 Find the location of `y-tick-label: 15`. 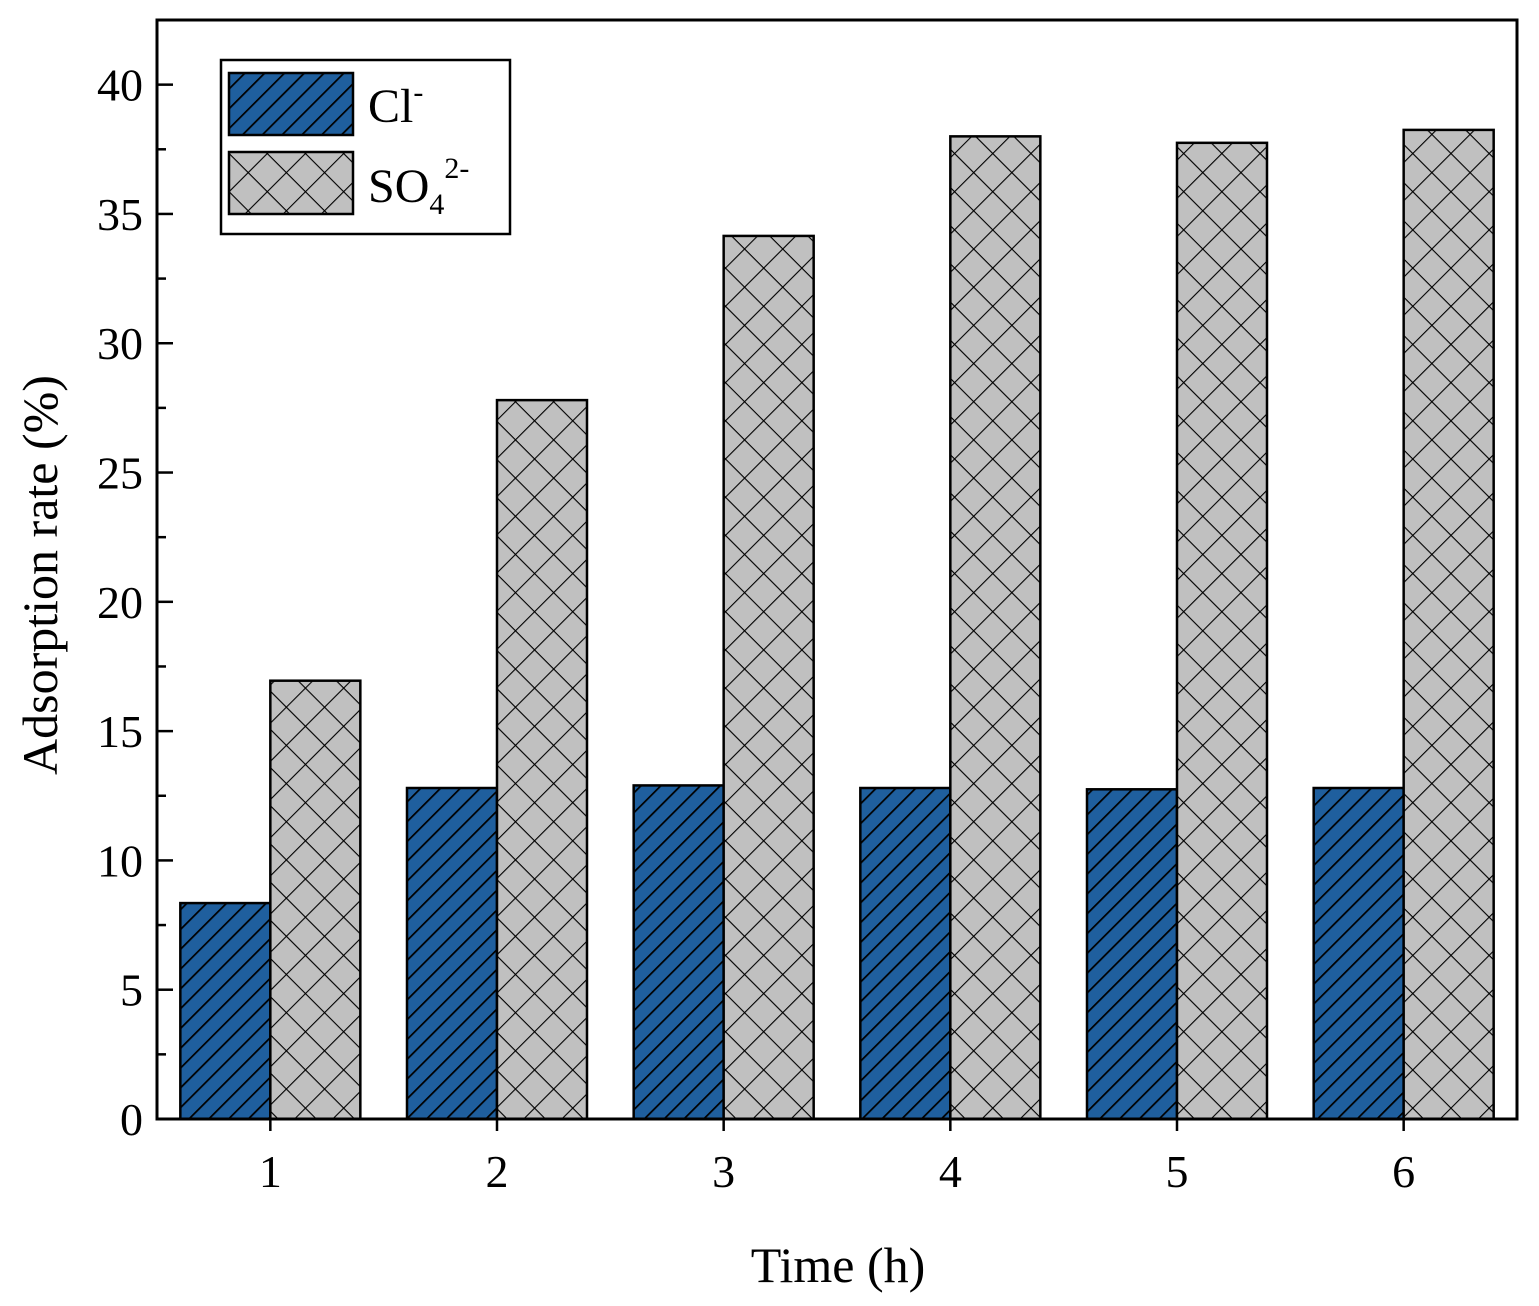

y-tick-label: 15 is located at coordinates (120, 731).